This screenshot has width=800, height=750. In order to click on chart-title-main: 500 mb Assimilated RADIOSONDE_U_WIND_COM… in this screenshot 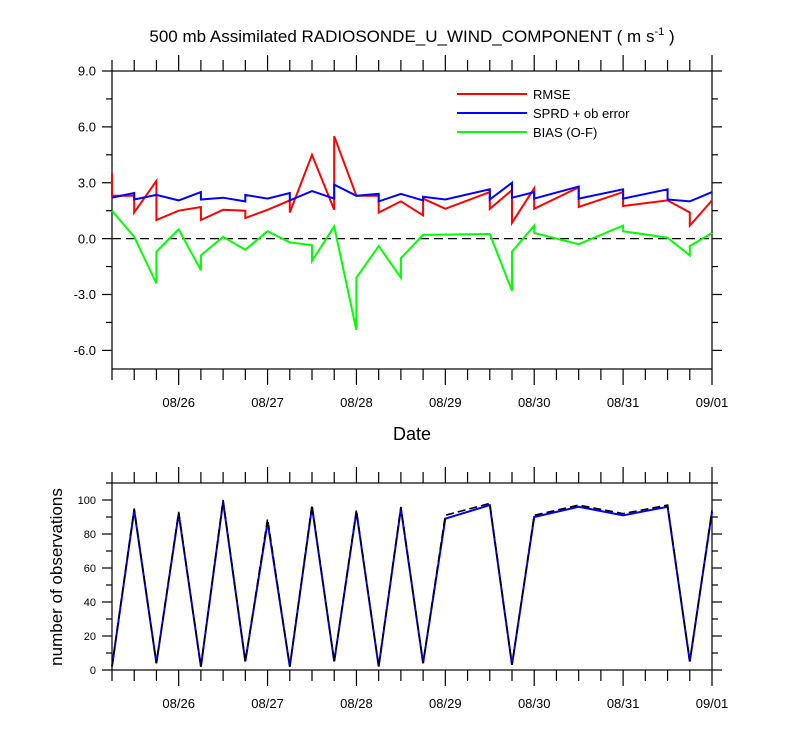, I will do `click(401, 36)`.